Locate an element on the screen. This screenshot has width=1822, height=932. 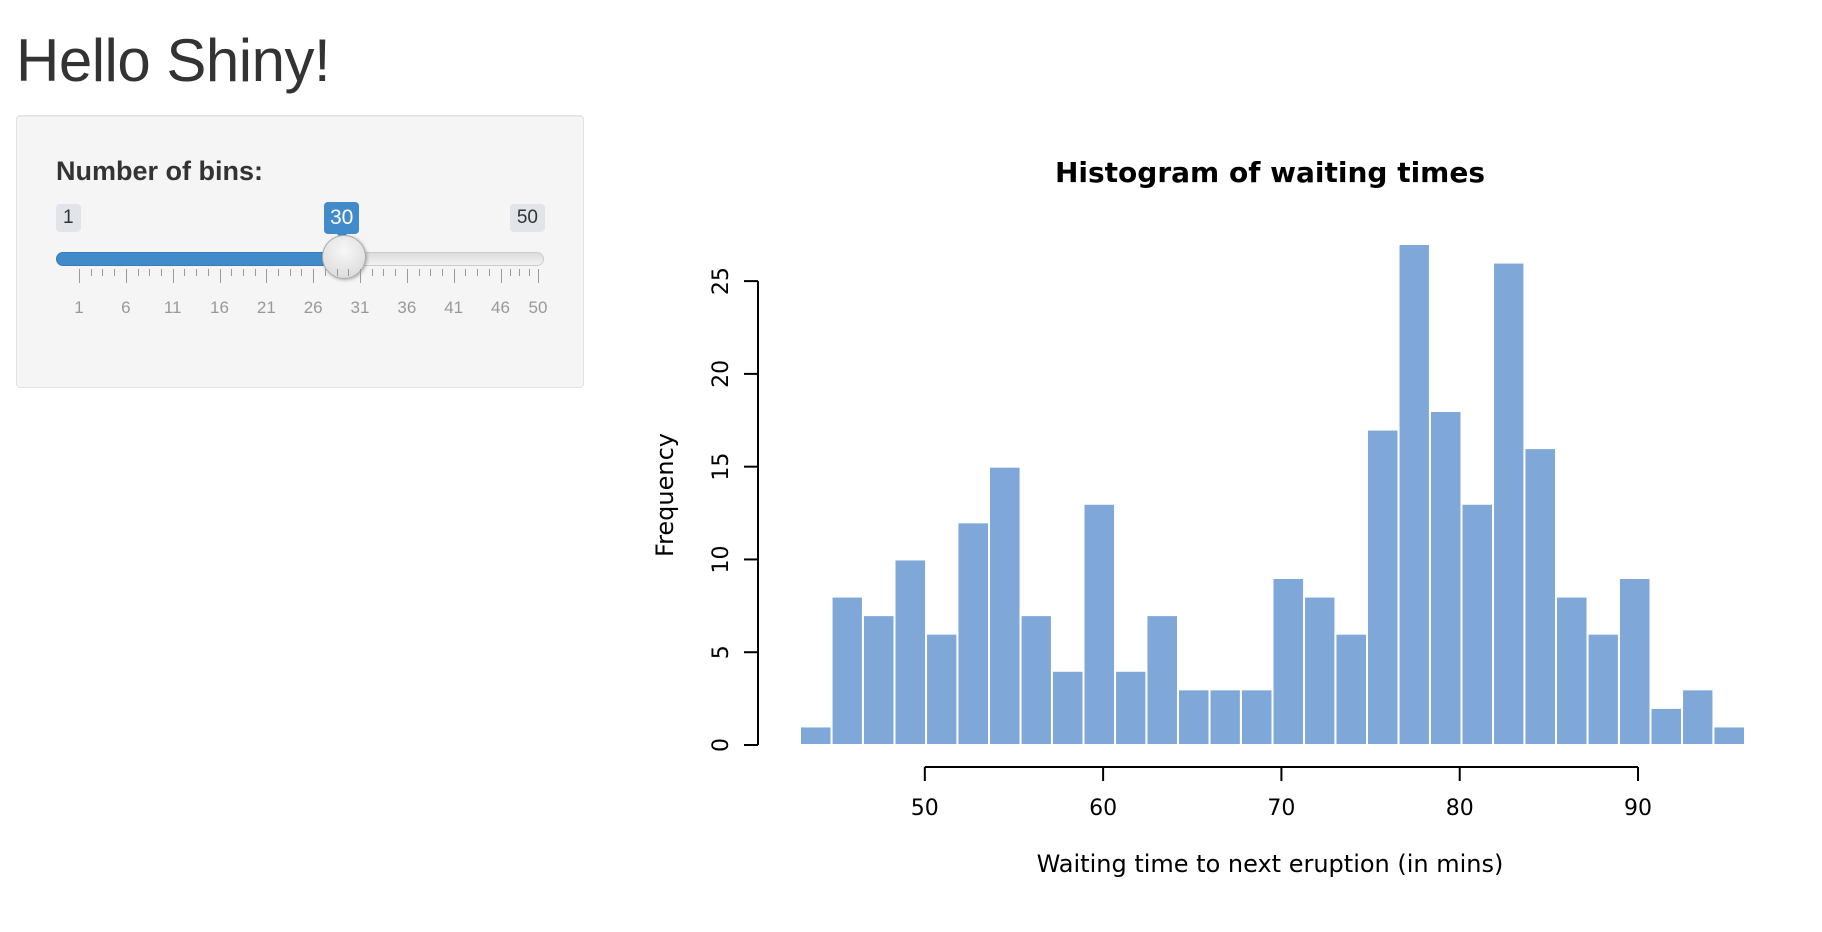
y-tick-label: 5 is located at coordinates (721, 652).